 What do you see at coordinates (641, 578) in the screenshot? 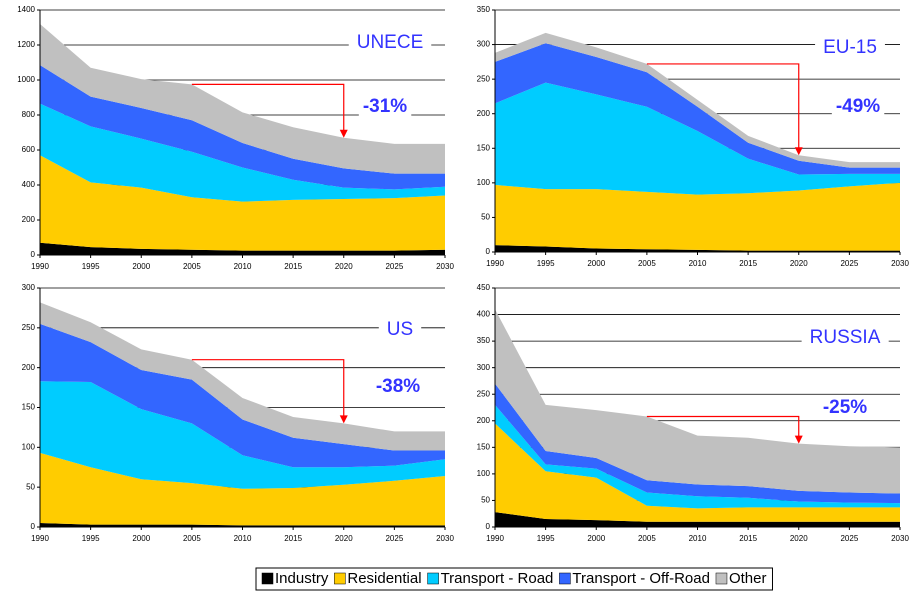
I see `legend-label: Transport - Off-Road` at bounding box center [641, 578].